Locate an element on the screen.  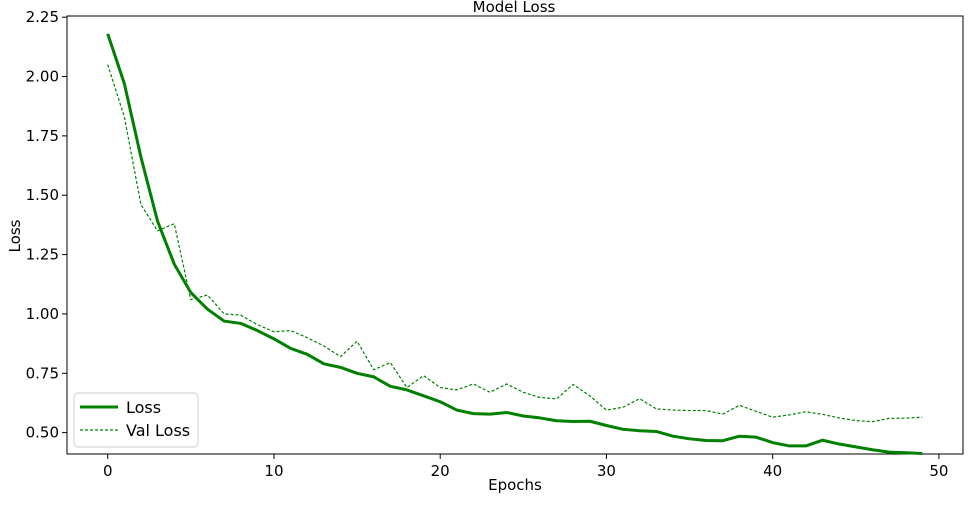
legend-label-loss: Loss is located at coordinates (143, 407).